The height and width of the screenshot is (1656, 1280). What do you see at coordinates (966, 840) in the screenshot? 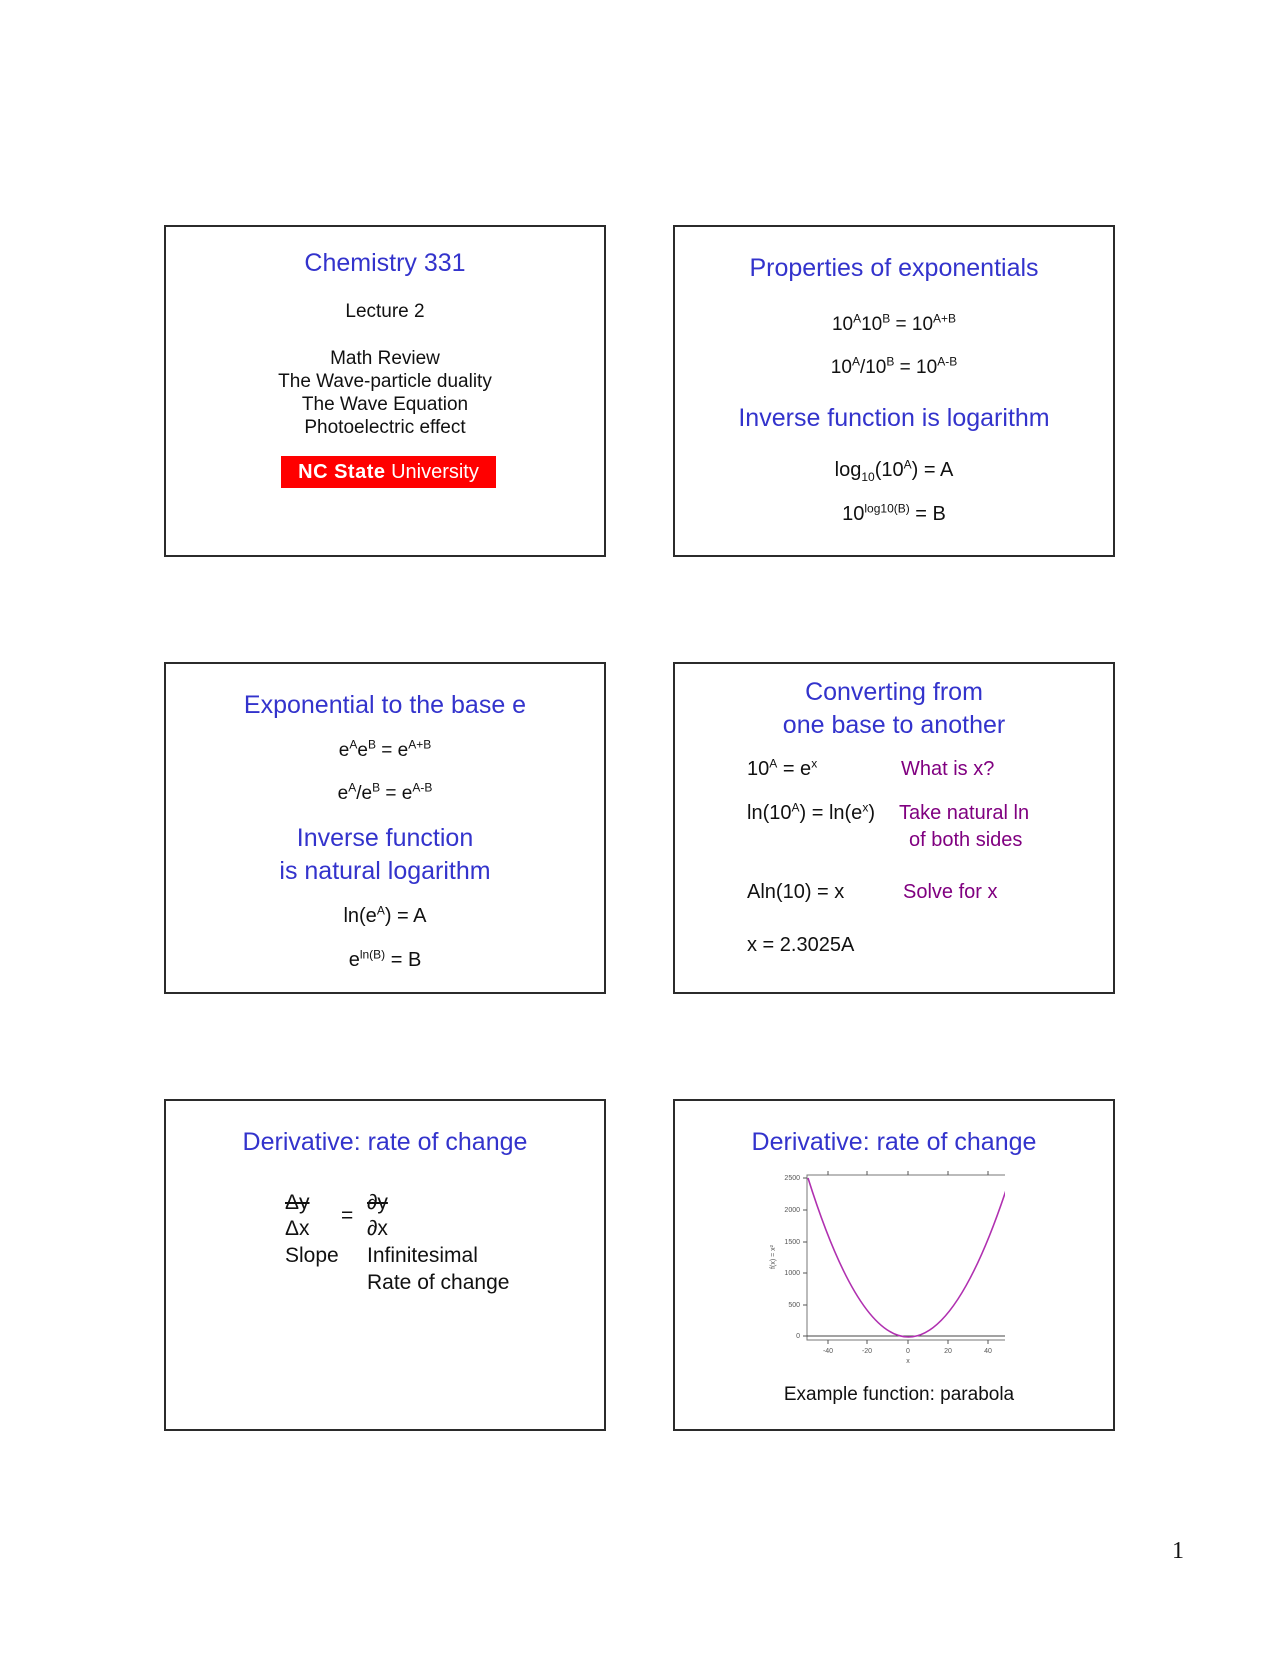
I see `note-row-2b: of both sides` at bounding box center [966, 840].